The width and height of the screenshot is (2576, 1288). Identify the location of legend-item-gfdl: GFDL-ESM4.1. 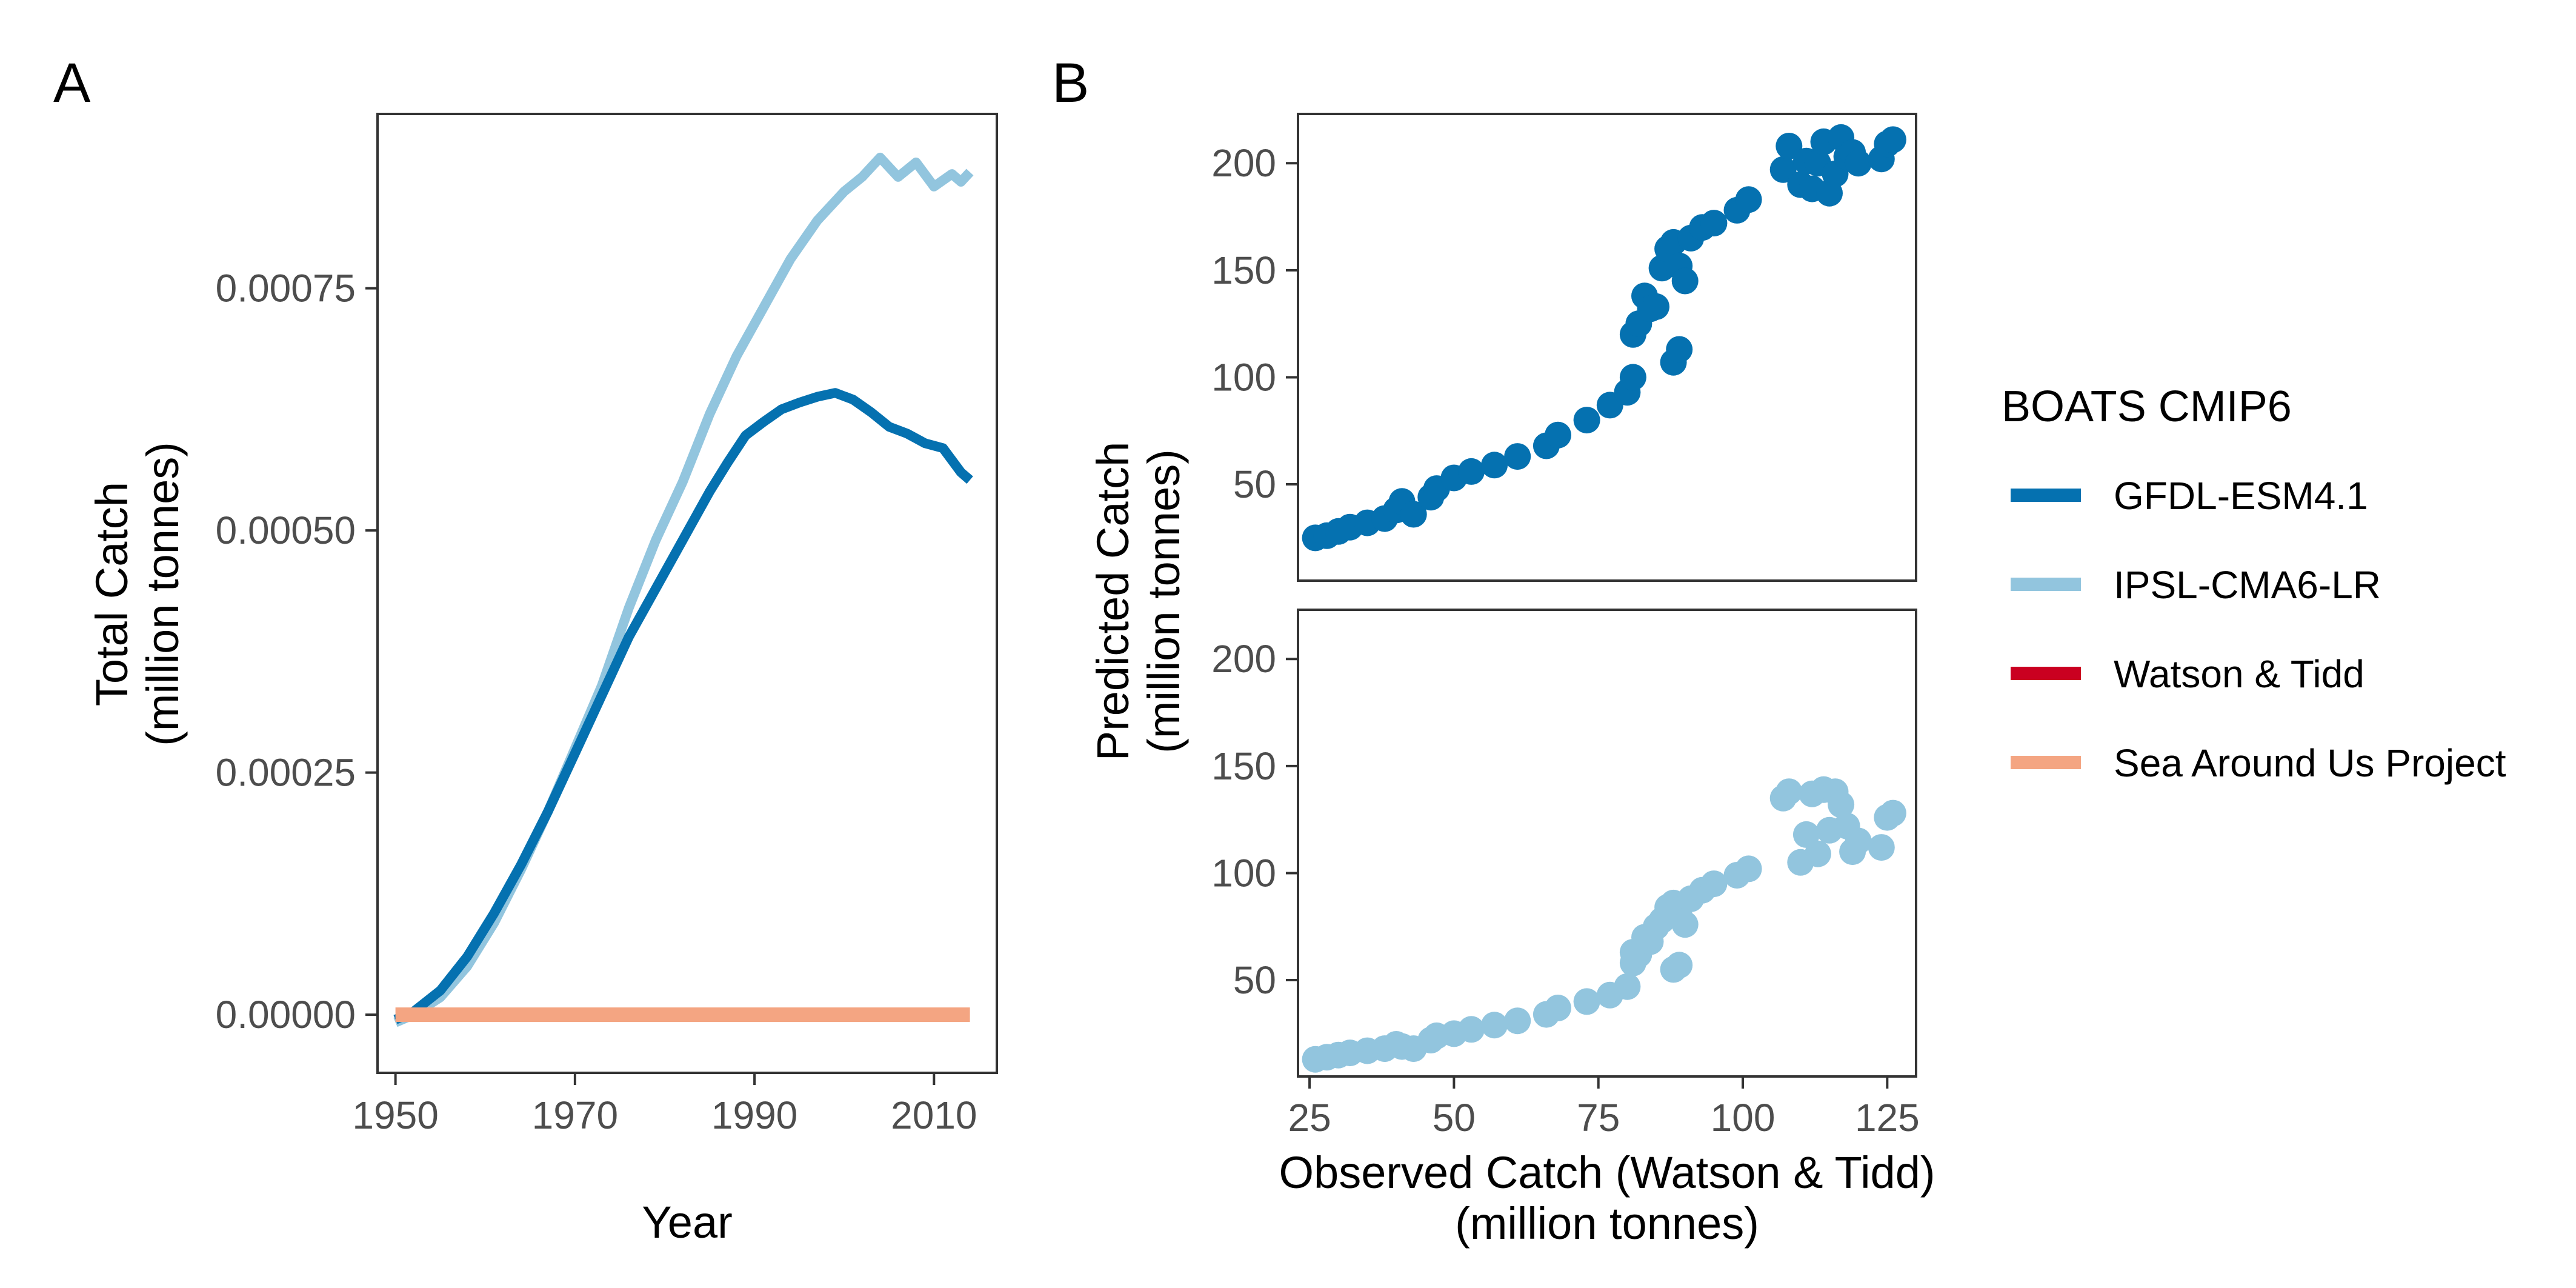
(2189, 496).